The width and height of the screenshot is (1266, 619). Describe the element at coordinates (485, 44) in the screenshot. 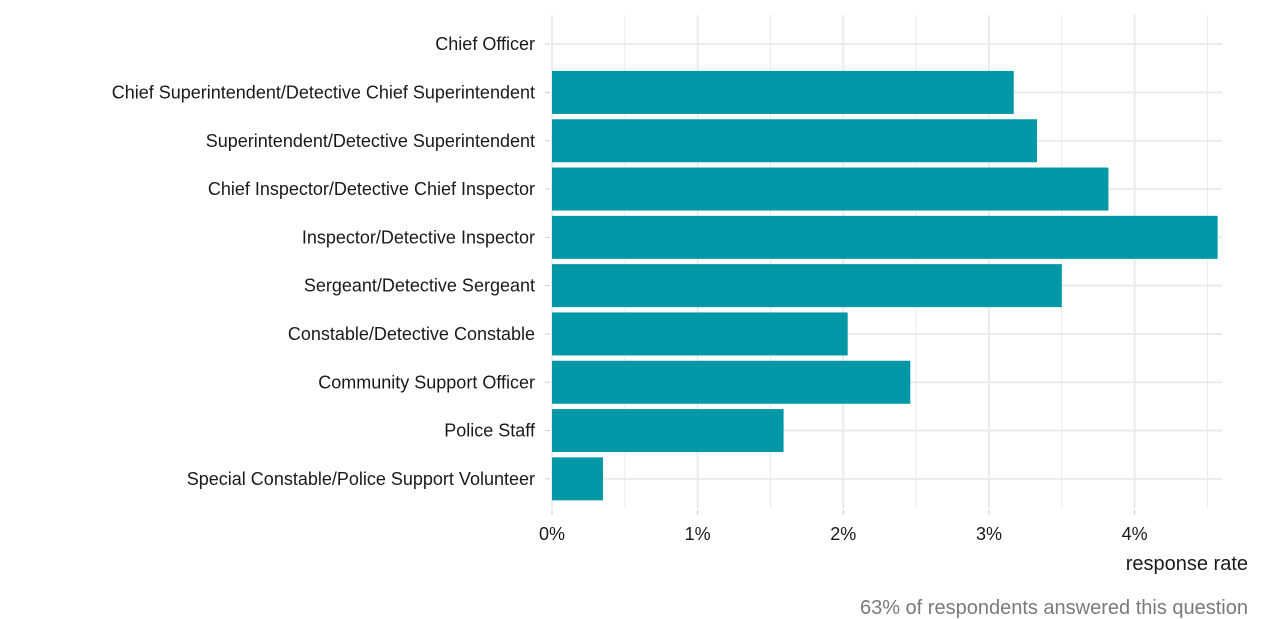

I see `category-label: Chief Officer` at that location.